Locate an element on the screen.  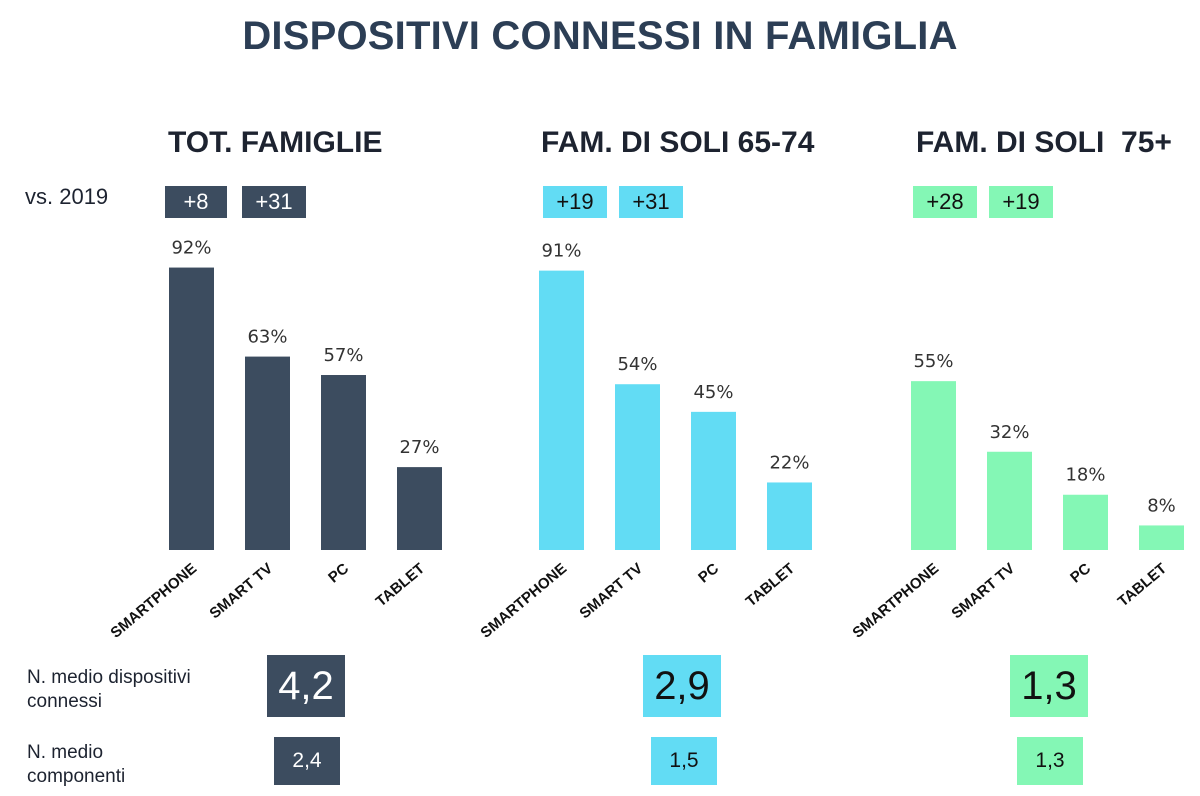
category-label-tot-3: TABLET is located at coordinates (400, 585).